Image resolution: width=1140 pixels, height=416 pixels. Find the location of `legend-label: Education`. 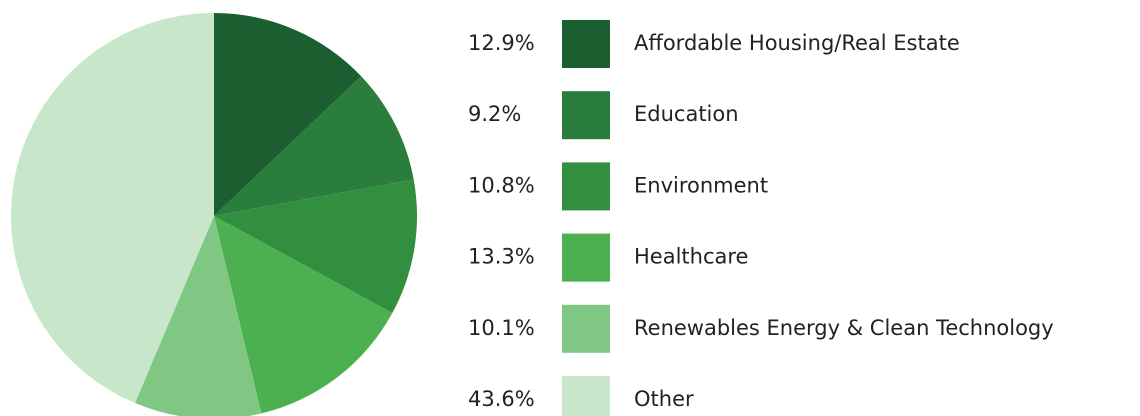

legend-label: Education is located at coordinates (686, 114).